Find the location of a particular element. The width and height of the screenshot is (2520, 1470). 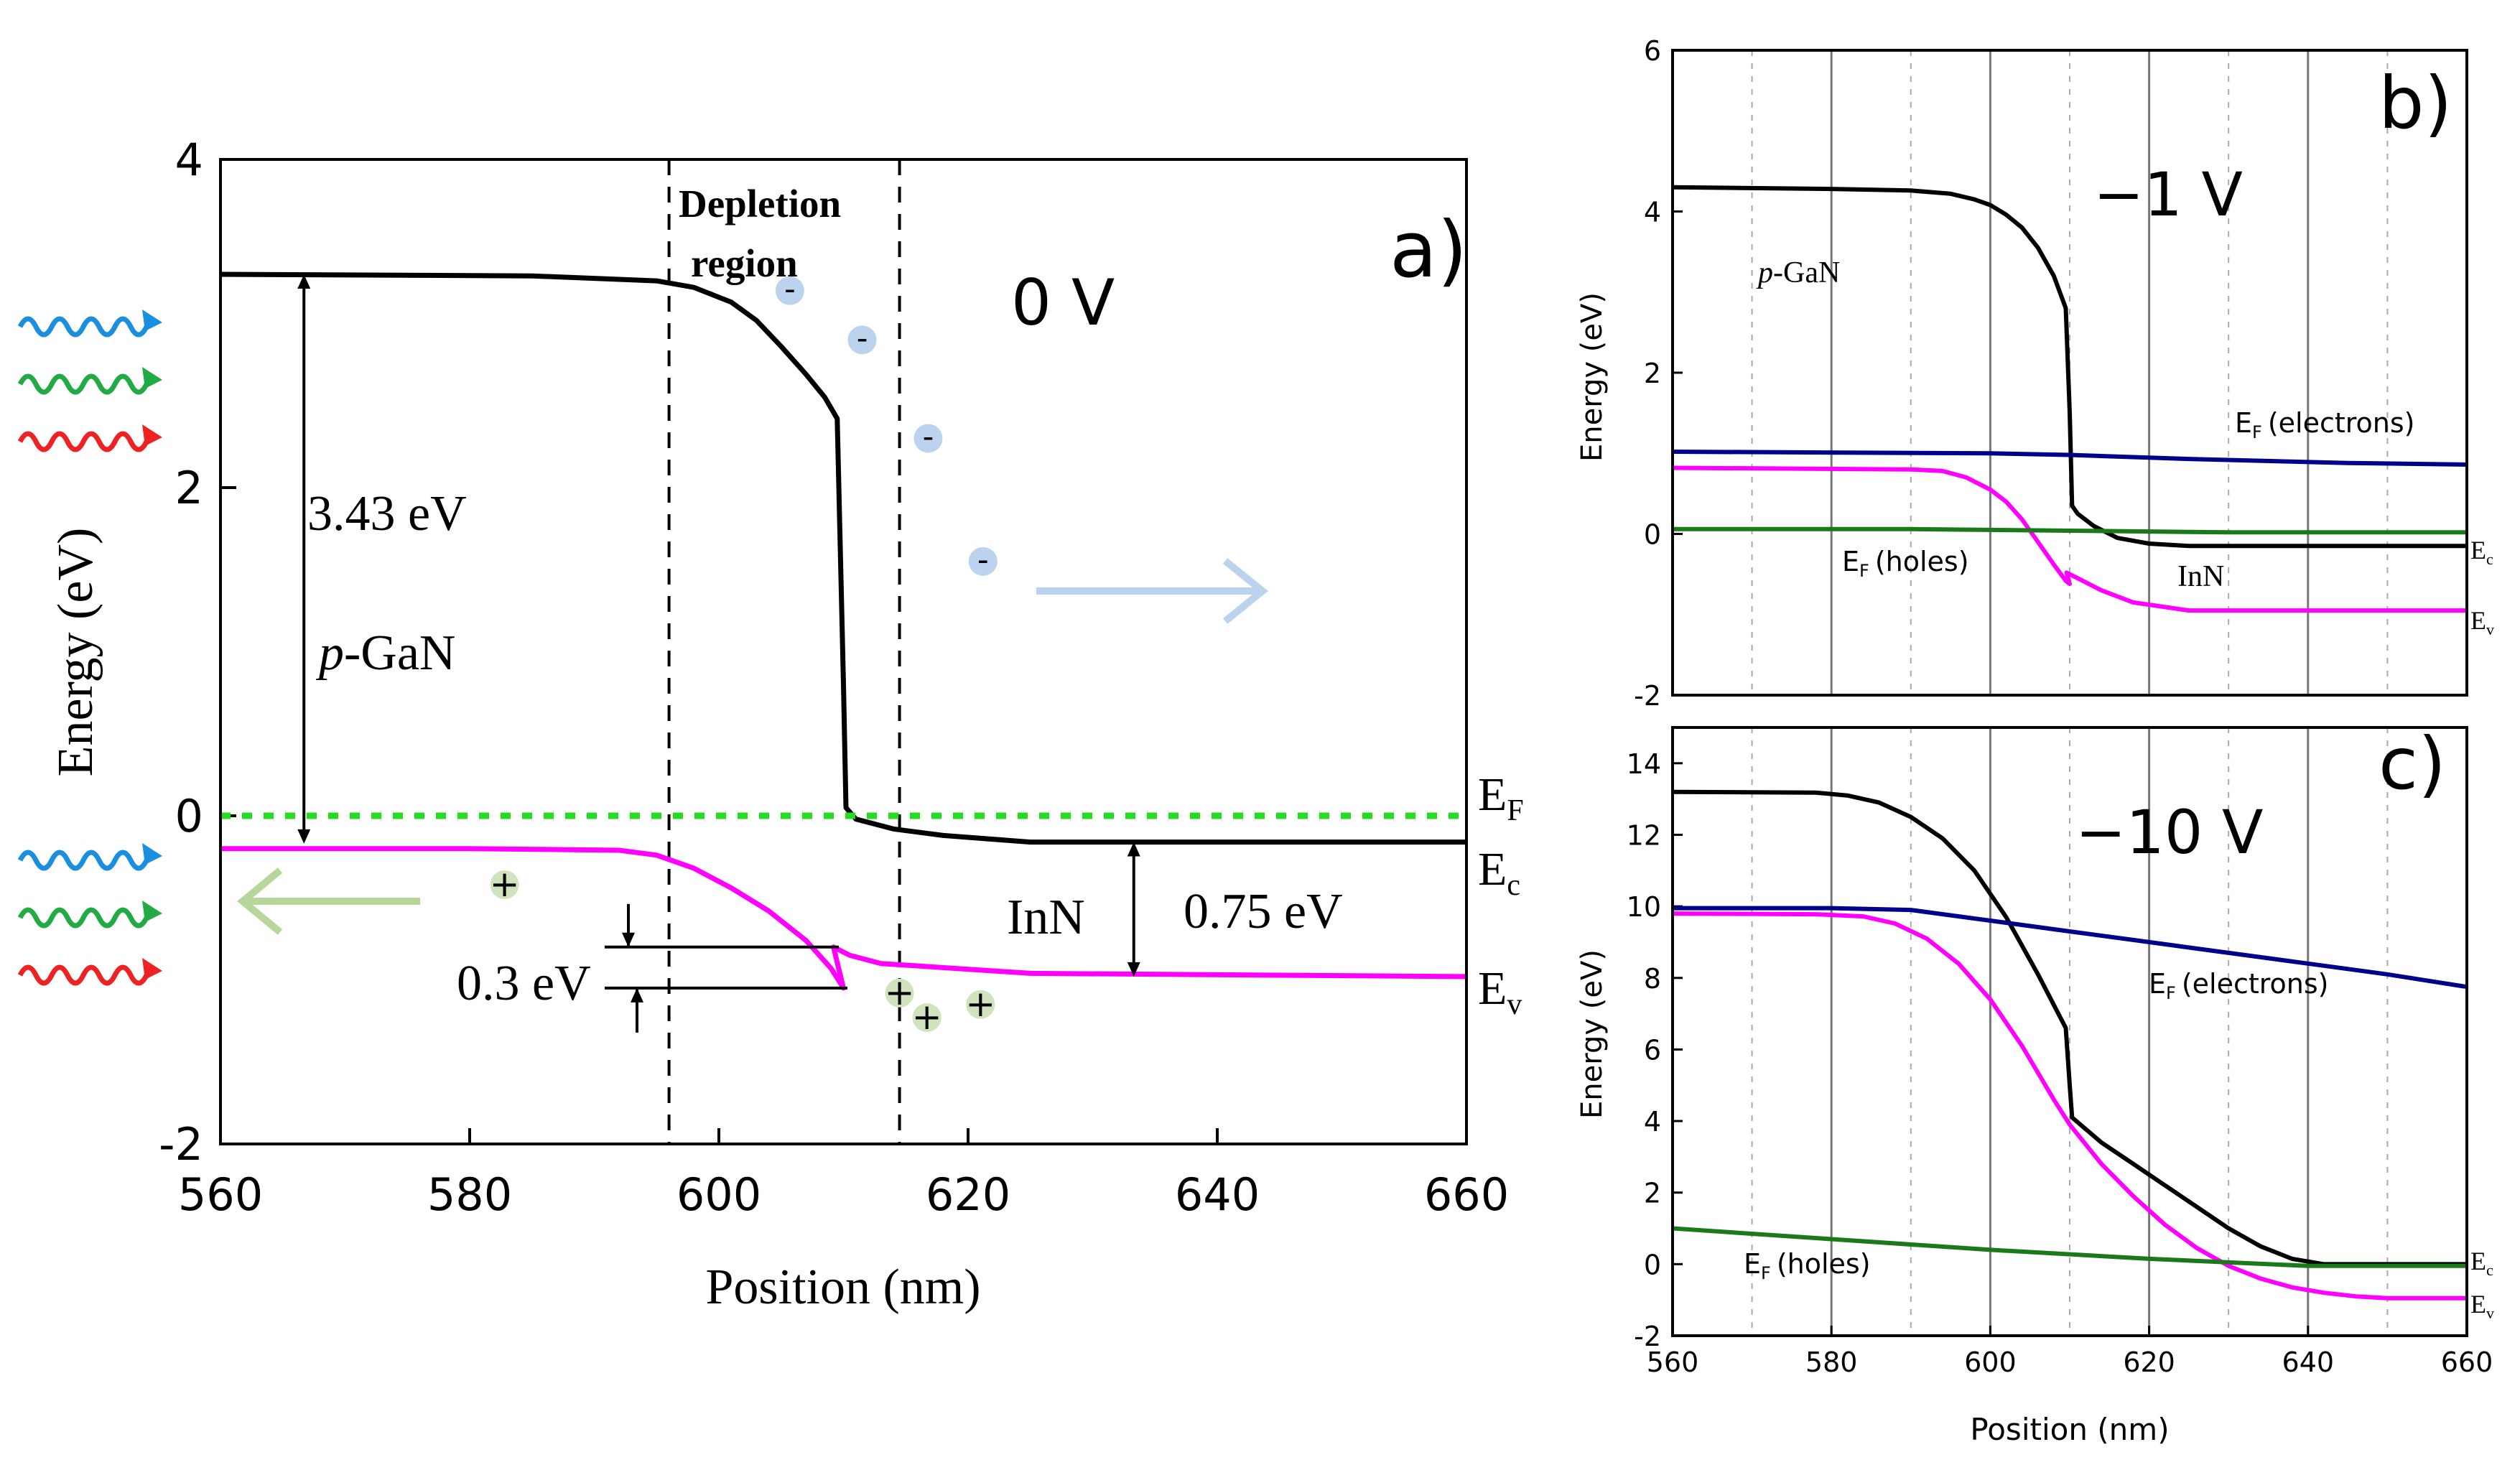

panel-b-ytick-label: 0 is located at coordinates (1652, 535).